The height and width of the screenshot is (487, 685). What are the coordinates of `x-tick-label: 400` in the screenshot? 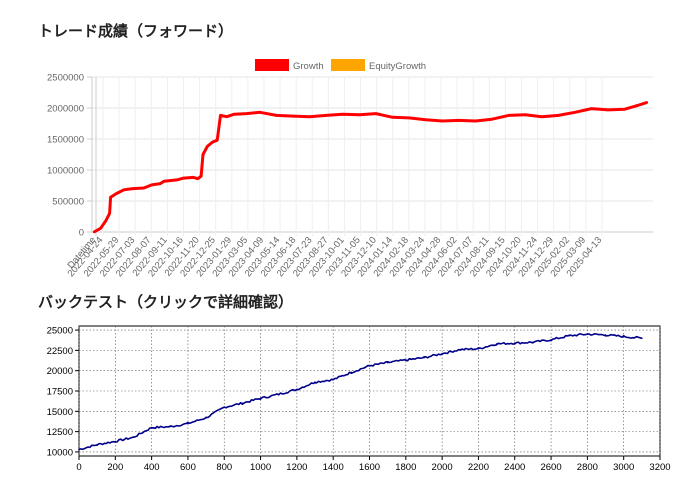 It's located at (152, 467).